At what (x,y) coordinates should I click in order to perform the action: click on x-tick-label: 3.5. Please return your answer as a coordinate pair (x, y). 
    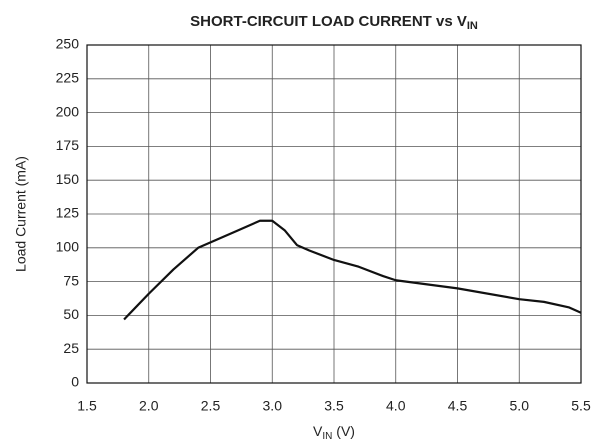
    Looking at the image, I should click on (334, 406).